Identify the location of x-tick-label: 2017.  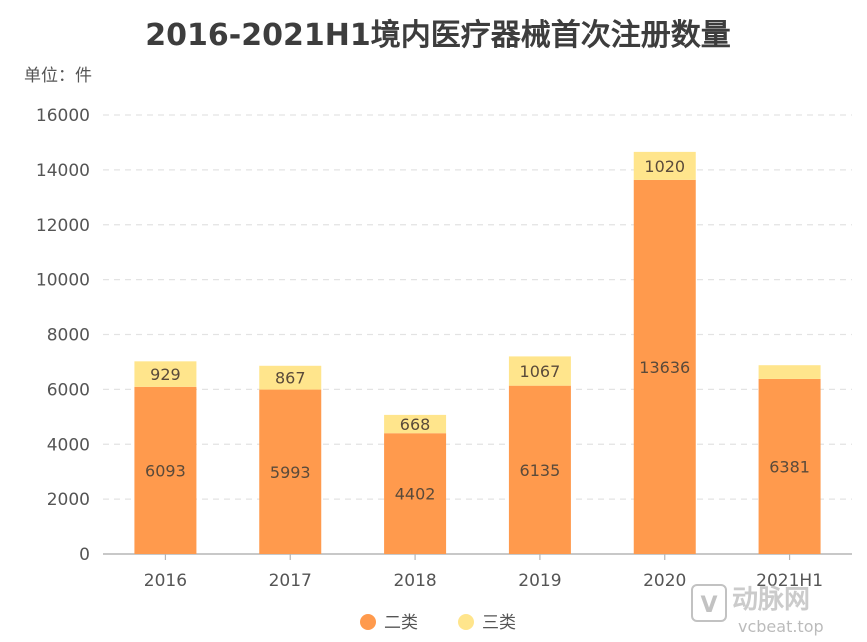
(290, 581).